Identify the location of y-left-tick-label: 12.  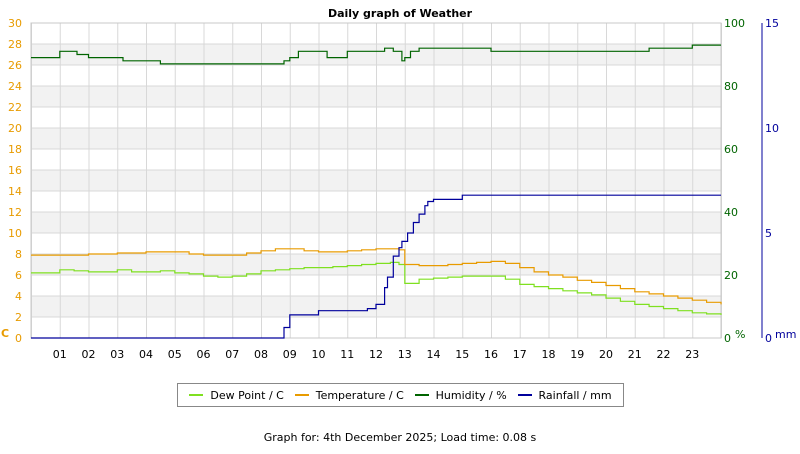
(15, 212).